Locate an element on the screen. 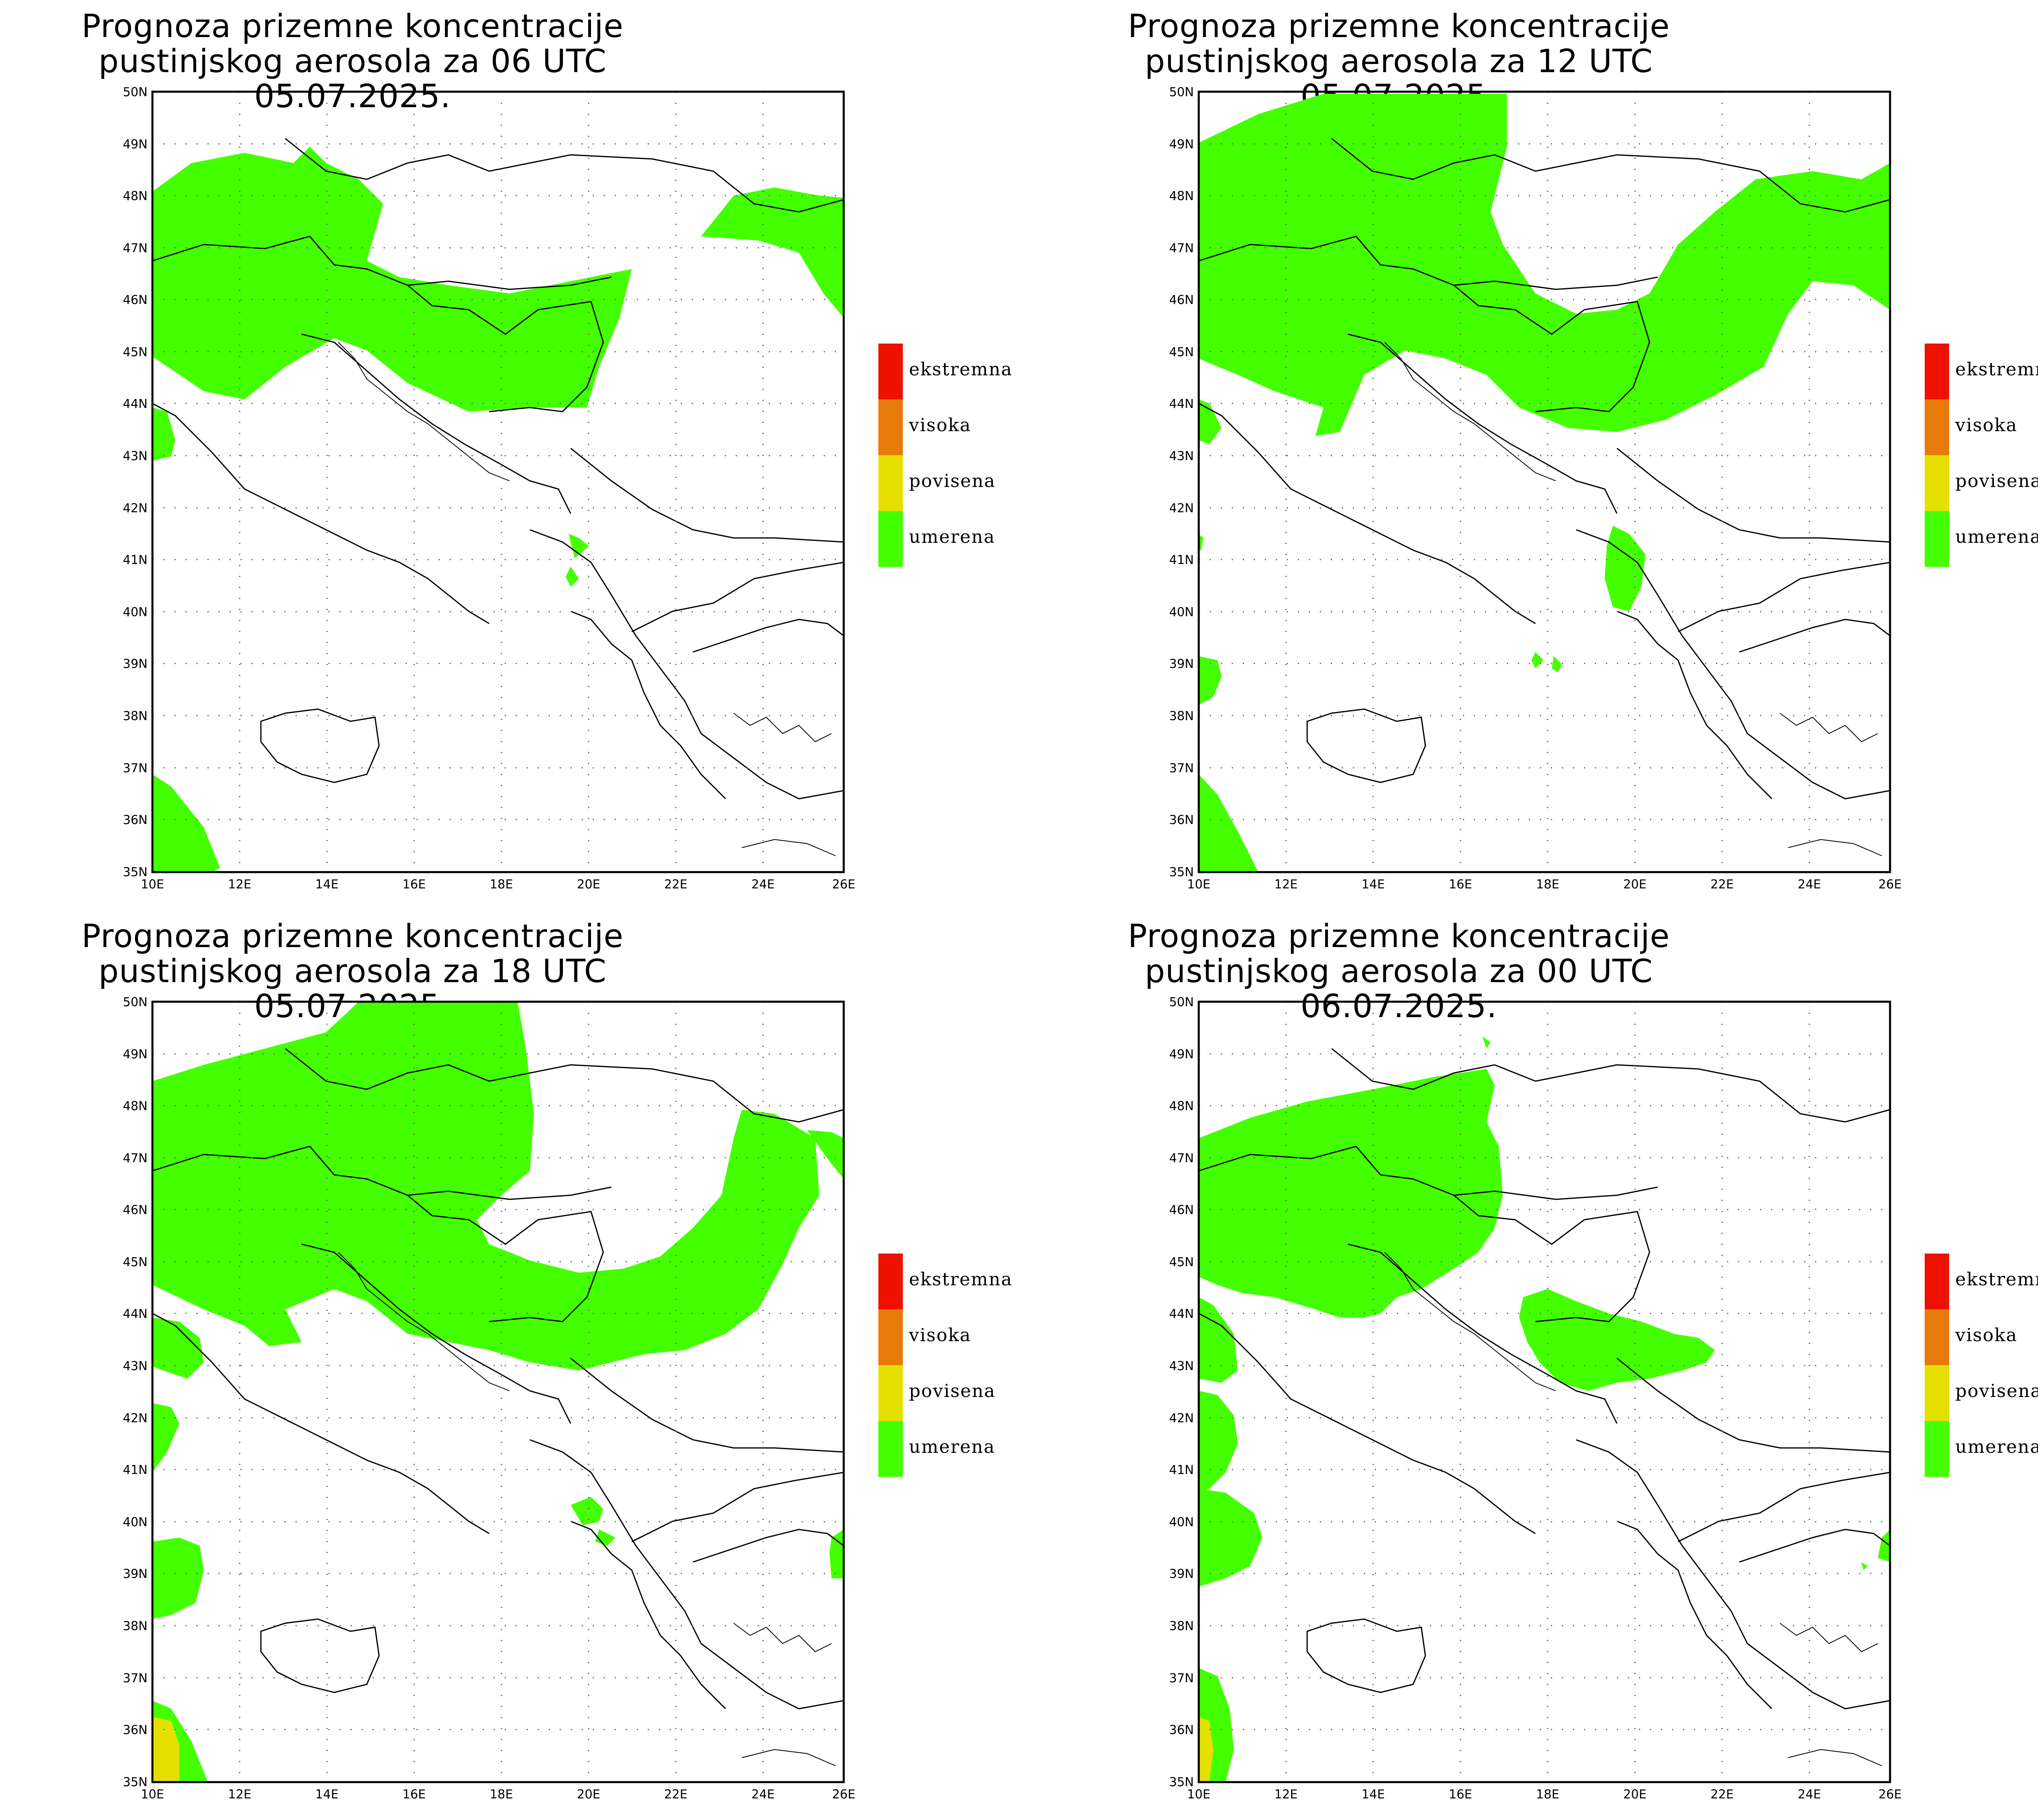  lat-label: 50N is located at coordinates (1181, 92).